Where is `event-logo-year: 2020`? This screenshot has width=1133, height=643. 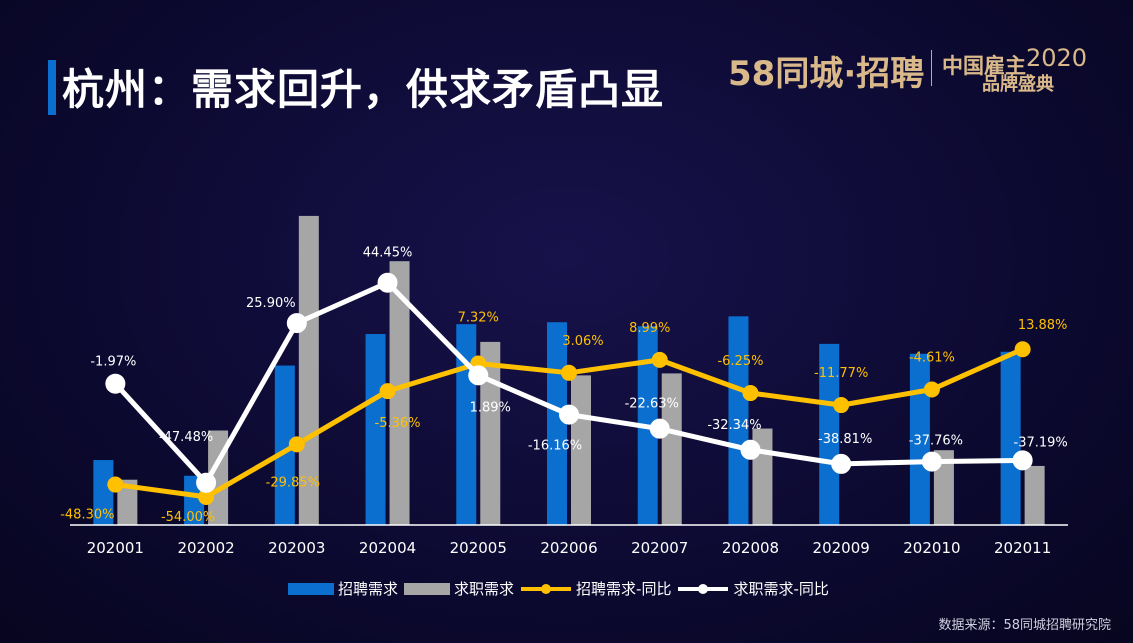
event-logo-year: 2020 is located at coordinates (1057, 58).